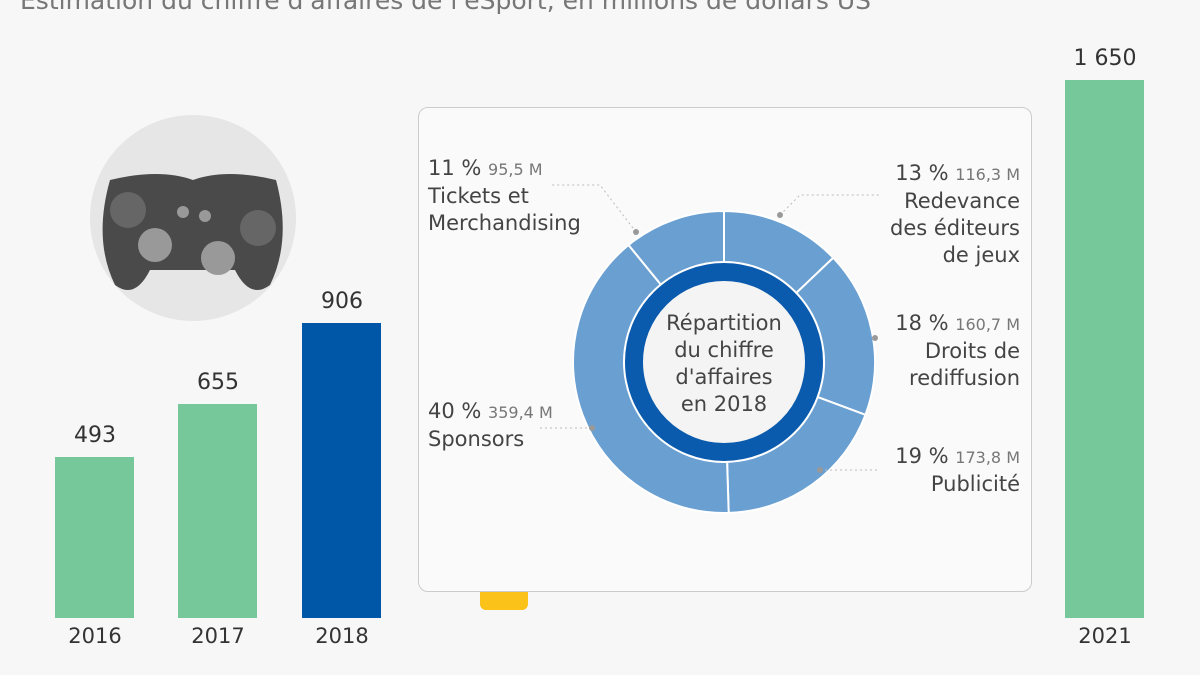  Describe the element at coordinates (342, 301) in the screenshot. I see `bar-value-label: 906` at that location.